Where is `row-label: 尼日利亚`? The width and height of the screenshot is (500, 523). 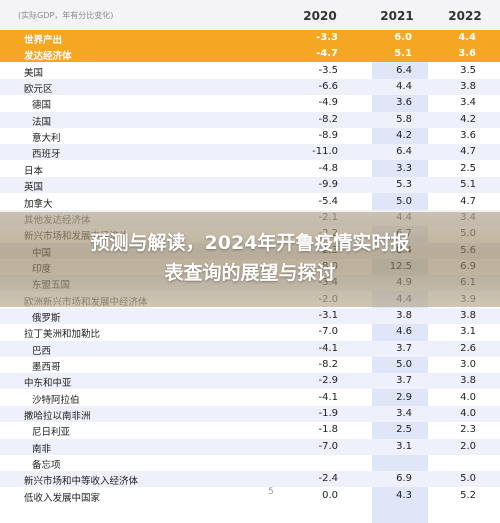 row-label: 尼日利亚 is located at coordinates (51, 433).